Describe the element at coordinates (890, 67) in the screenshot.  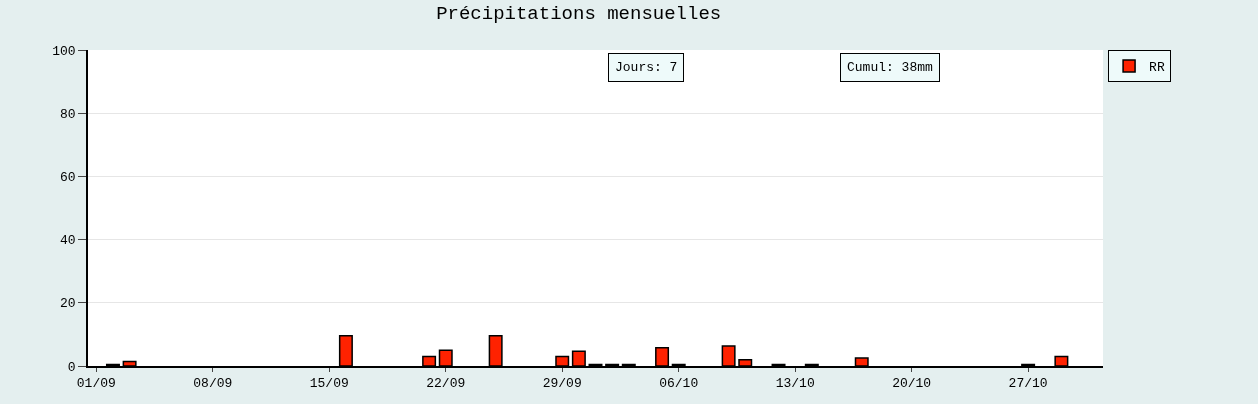
I see `annotation: Cumul: 38mm` at that location.